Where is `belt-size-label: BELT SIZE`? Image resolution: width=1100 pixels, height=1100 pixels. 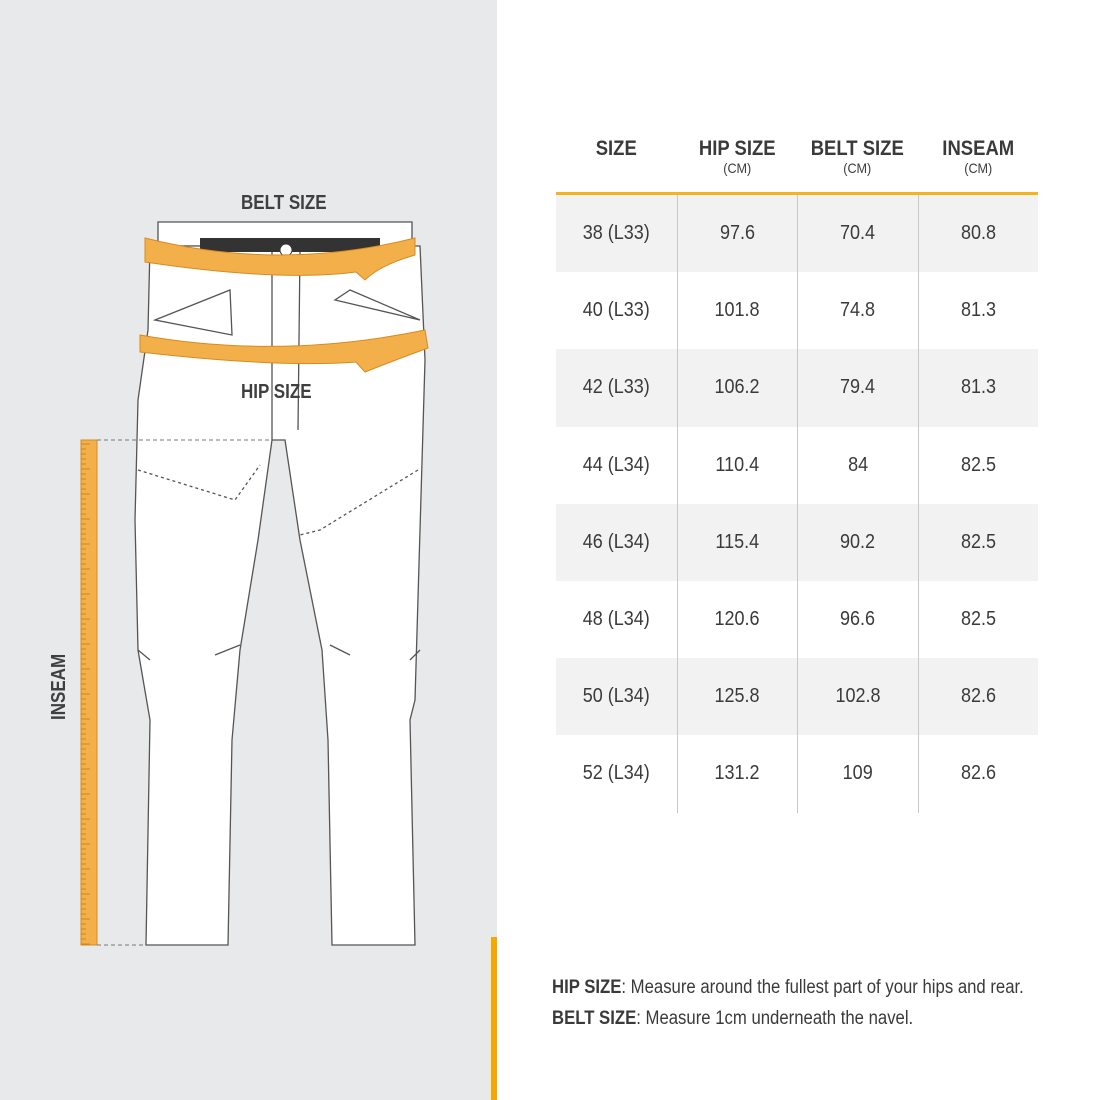
belt-size-label: BELT SIZE is located at coordinates (284, 203).